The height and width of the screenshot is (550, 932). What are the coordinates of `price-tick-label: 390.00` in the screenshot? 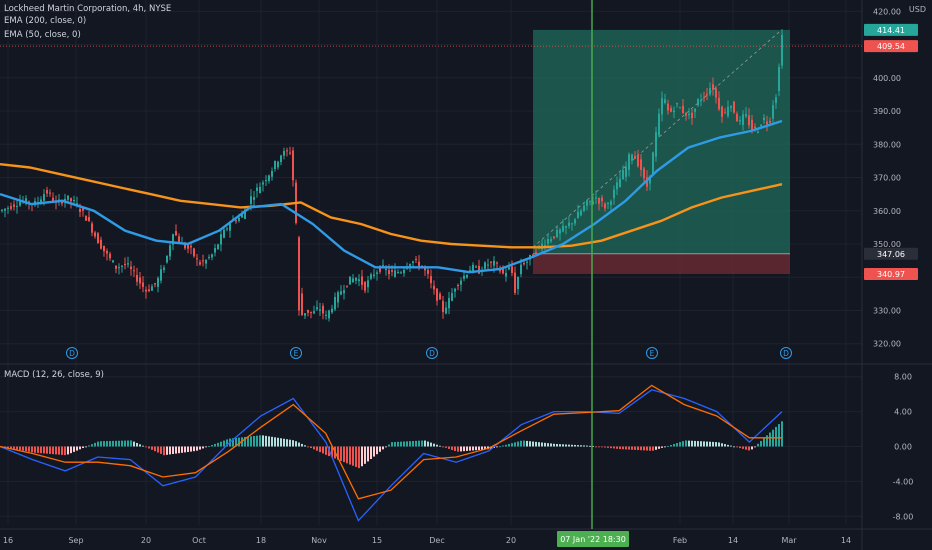 It's located at (887, 111).